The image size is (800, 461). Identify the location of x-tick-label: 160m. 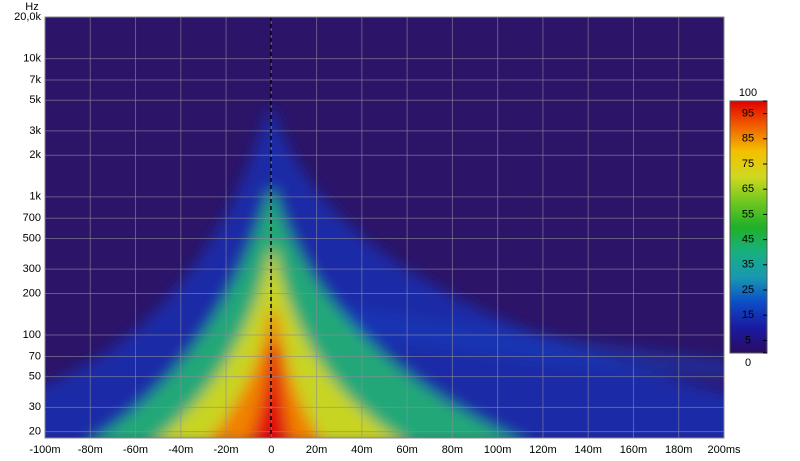
(634, 450).